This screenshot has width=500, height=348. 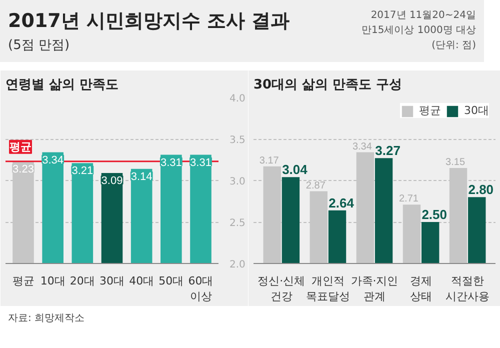 I want to click on x-tick-label: 개인적 목표달성, so click(x=328, y=289).